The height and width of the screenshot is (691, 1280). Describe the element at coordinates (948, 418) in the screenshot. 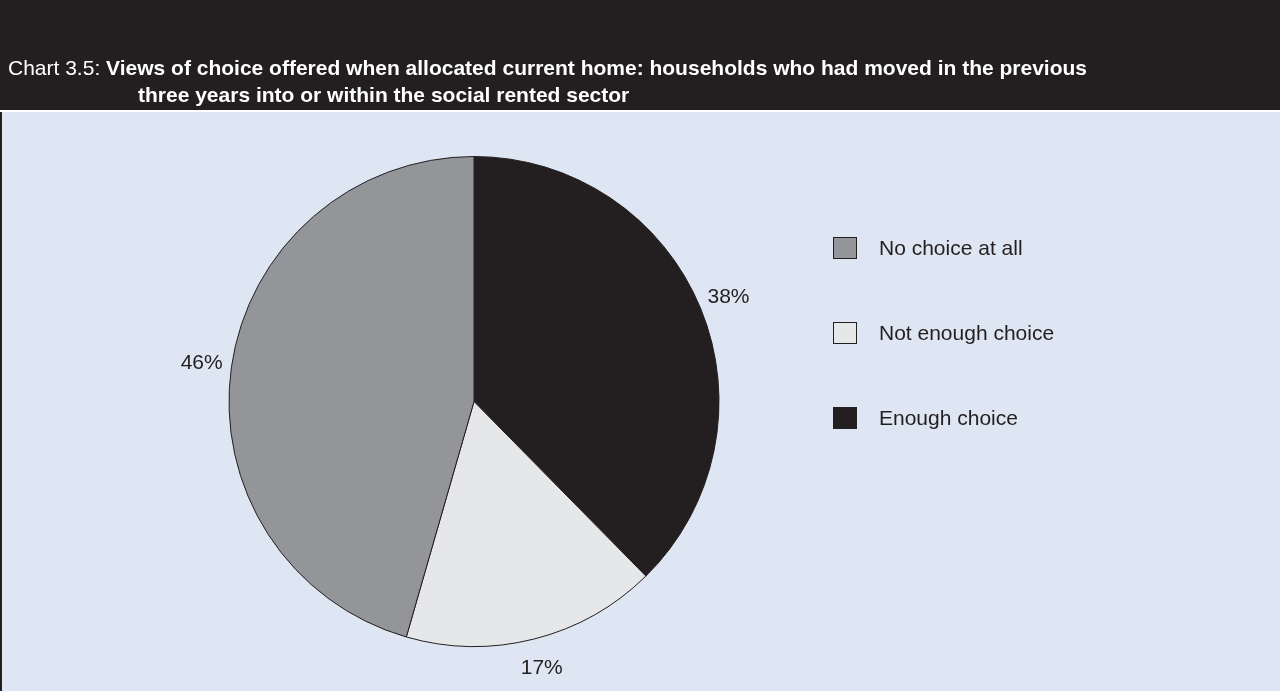

I see `legend-label: Enough choice` at that location.